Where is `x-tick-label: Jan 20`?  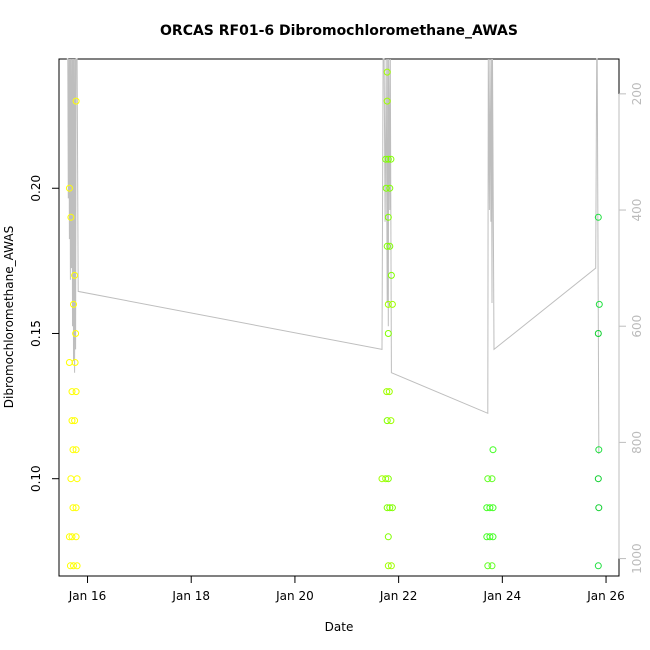 x-tick-label: Jan 20 is located at coordinates (294, 596).